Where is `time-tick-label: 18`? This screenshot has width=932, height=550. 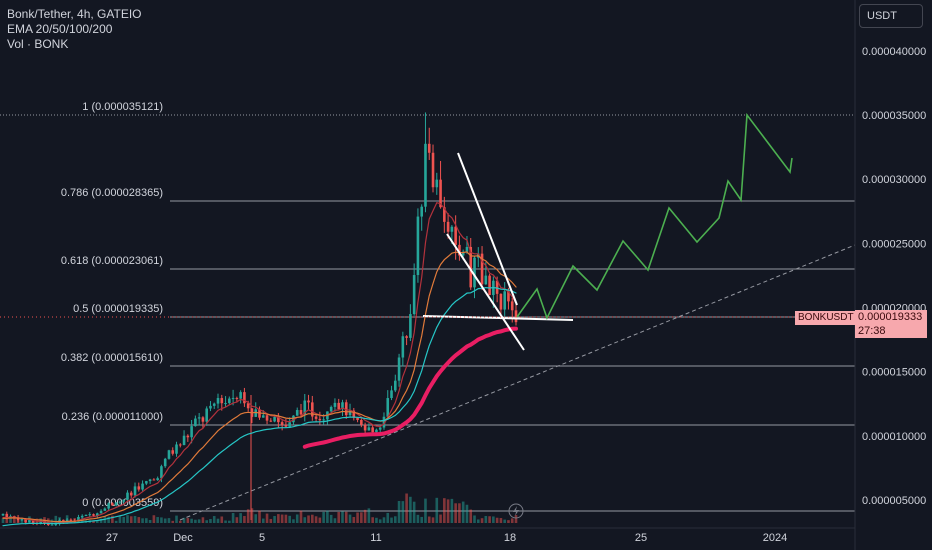 time-tick-label: 18 is located at coordinates (510, 538).